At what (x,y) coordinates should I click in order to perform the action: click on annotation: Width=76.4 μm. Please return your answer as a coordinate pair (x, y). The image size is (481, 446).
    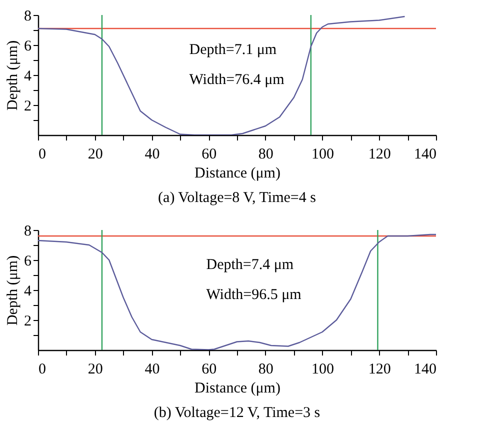
    Looking at the image, I should click on (237, 80).